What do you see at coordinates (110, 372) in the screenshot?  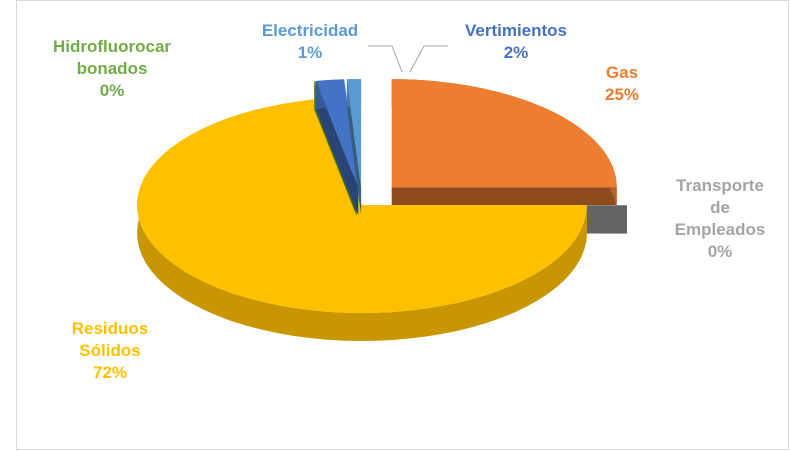 I see `label-value: 72%` at bounding box center [110, 372].